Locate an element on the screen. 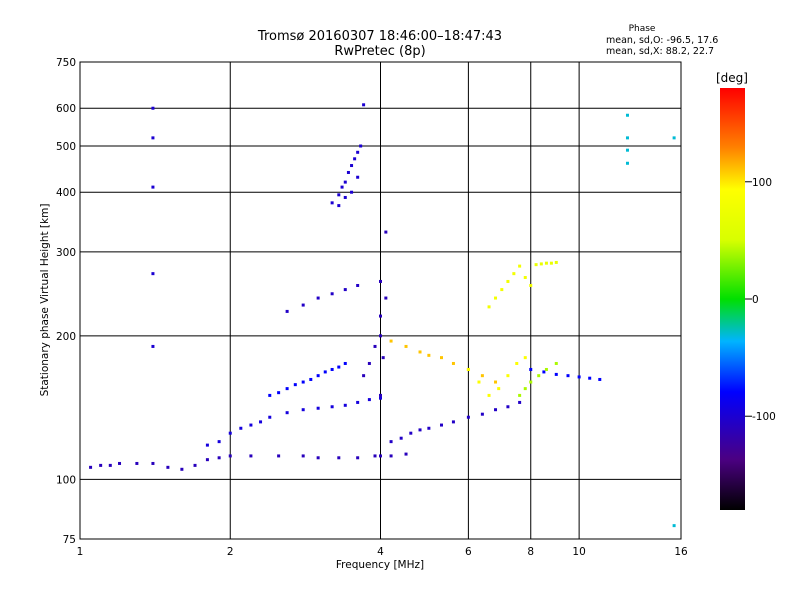 Image resolution: width=800 pixels, height=600 pixels. y-tick-labels: 75 100 200 300 400 500 600 750 is located at coordinates (66, 301).